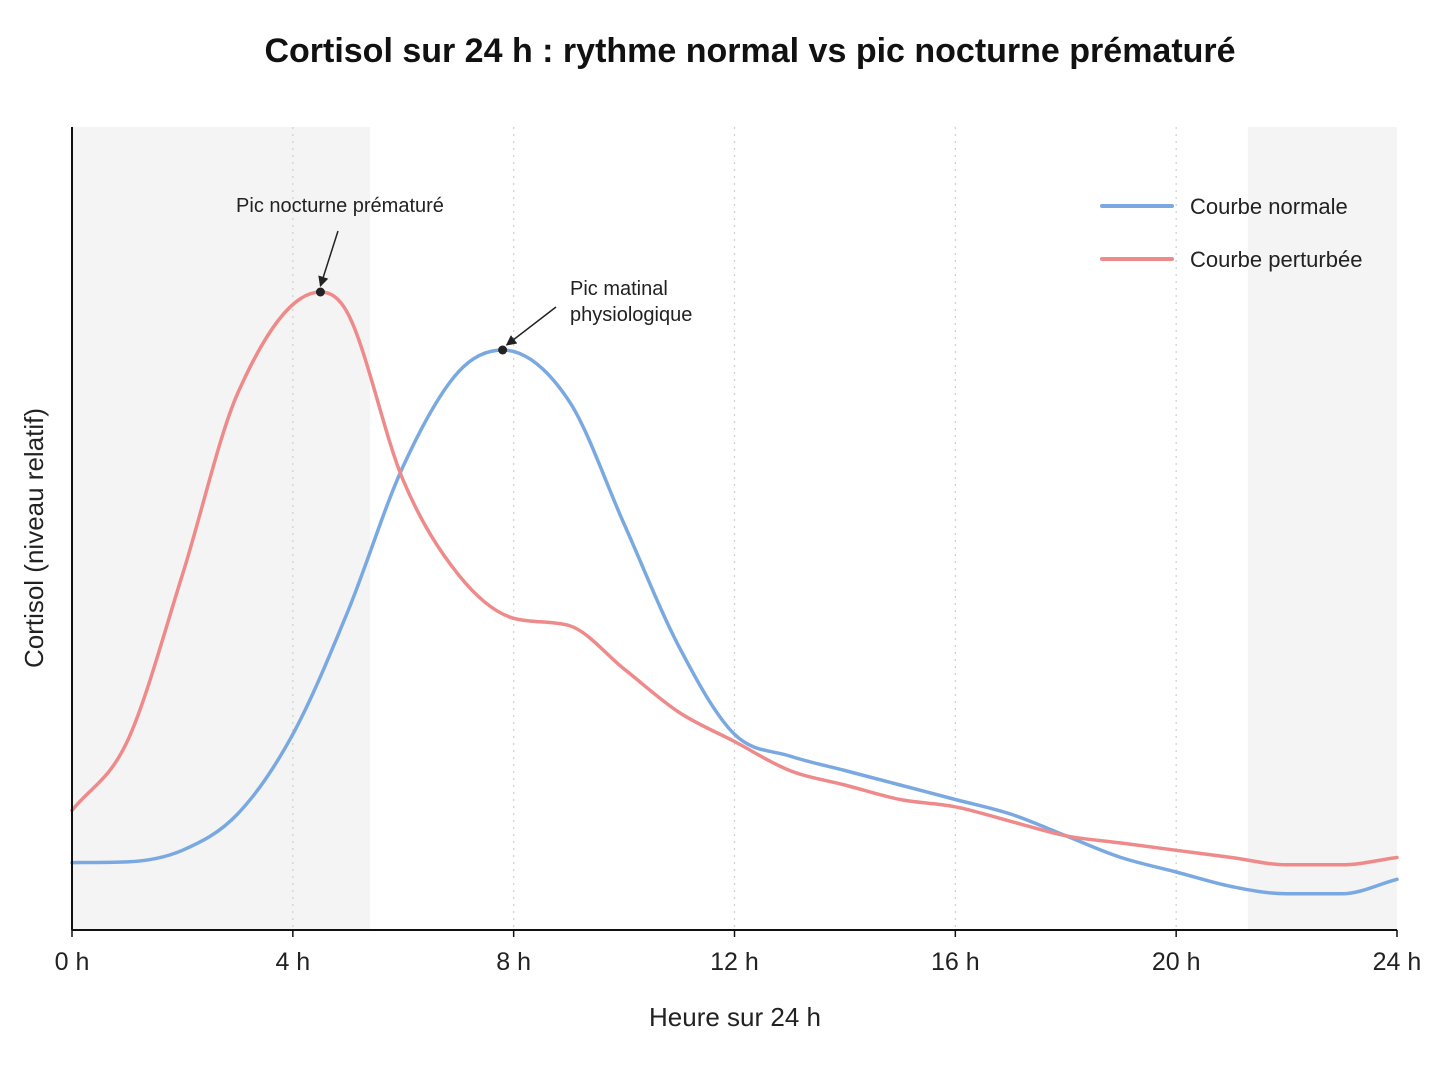  Describe the element at coordinates (1231, 233) in the screenshot. I see `legend: Courbe normale Courbe perturbée` at that location.